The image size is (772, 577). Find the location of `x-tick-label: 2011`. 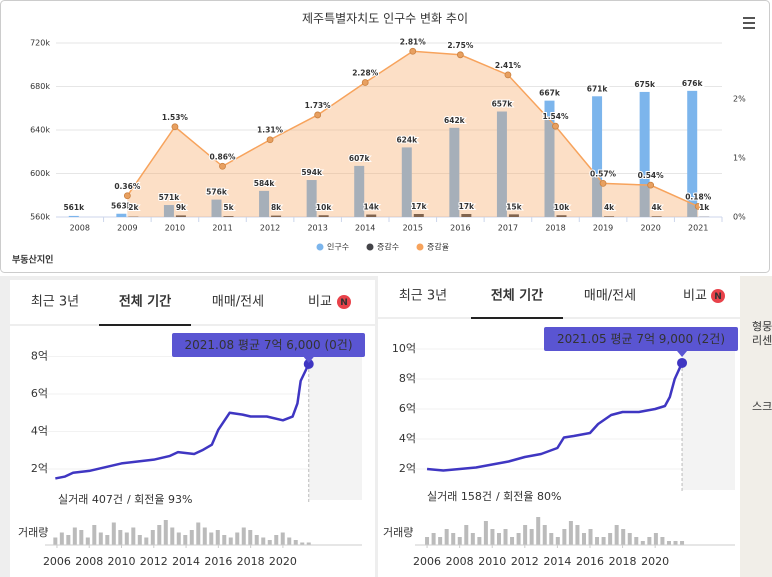

x-tick-label: 2011 is located at coordinates (222, 228).